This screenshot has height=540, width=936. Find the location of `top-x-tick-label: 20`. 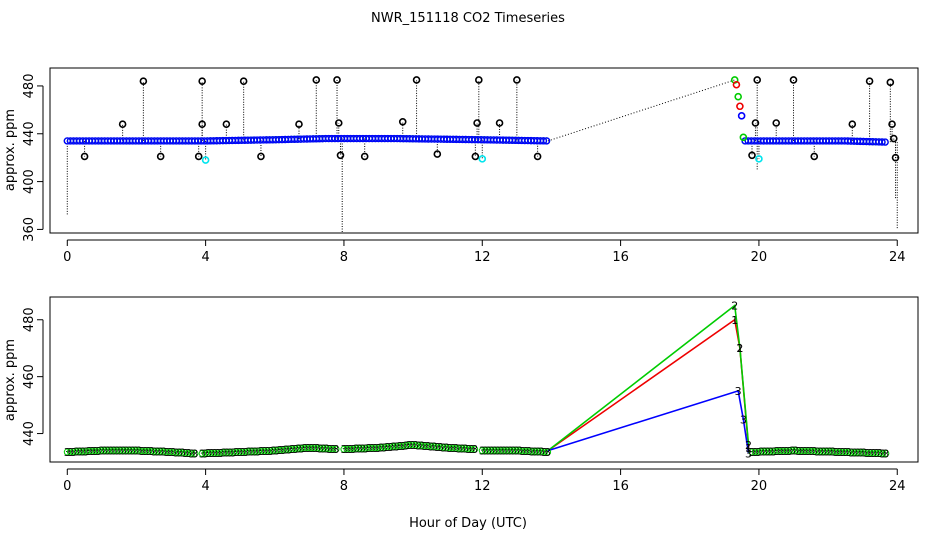

top-x-tick-label: 20 is located at coordinates (759, 257).